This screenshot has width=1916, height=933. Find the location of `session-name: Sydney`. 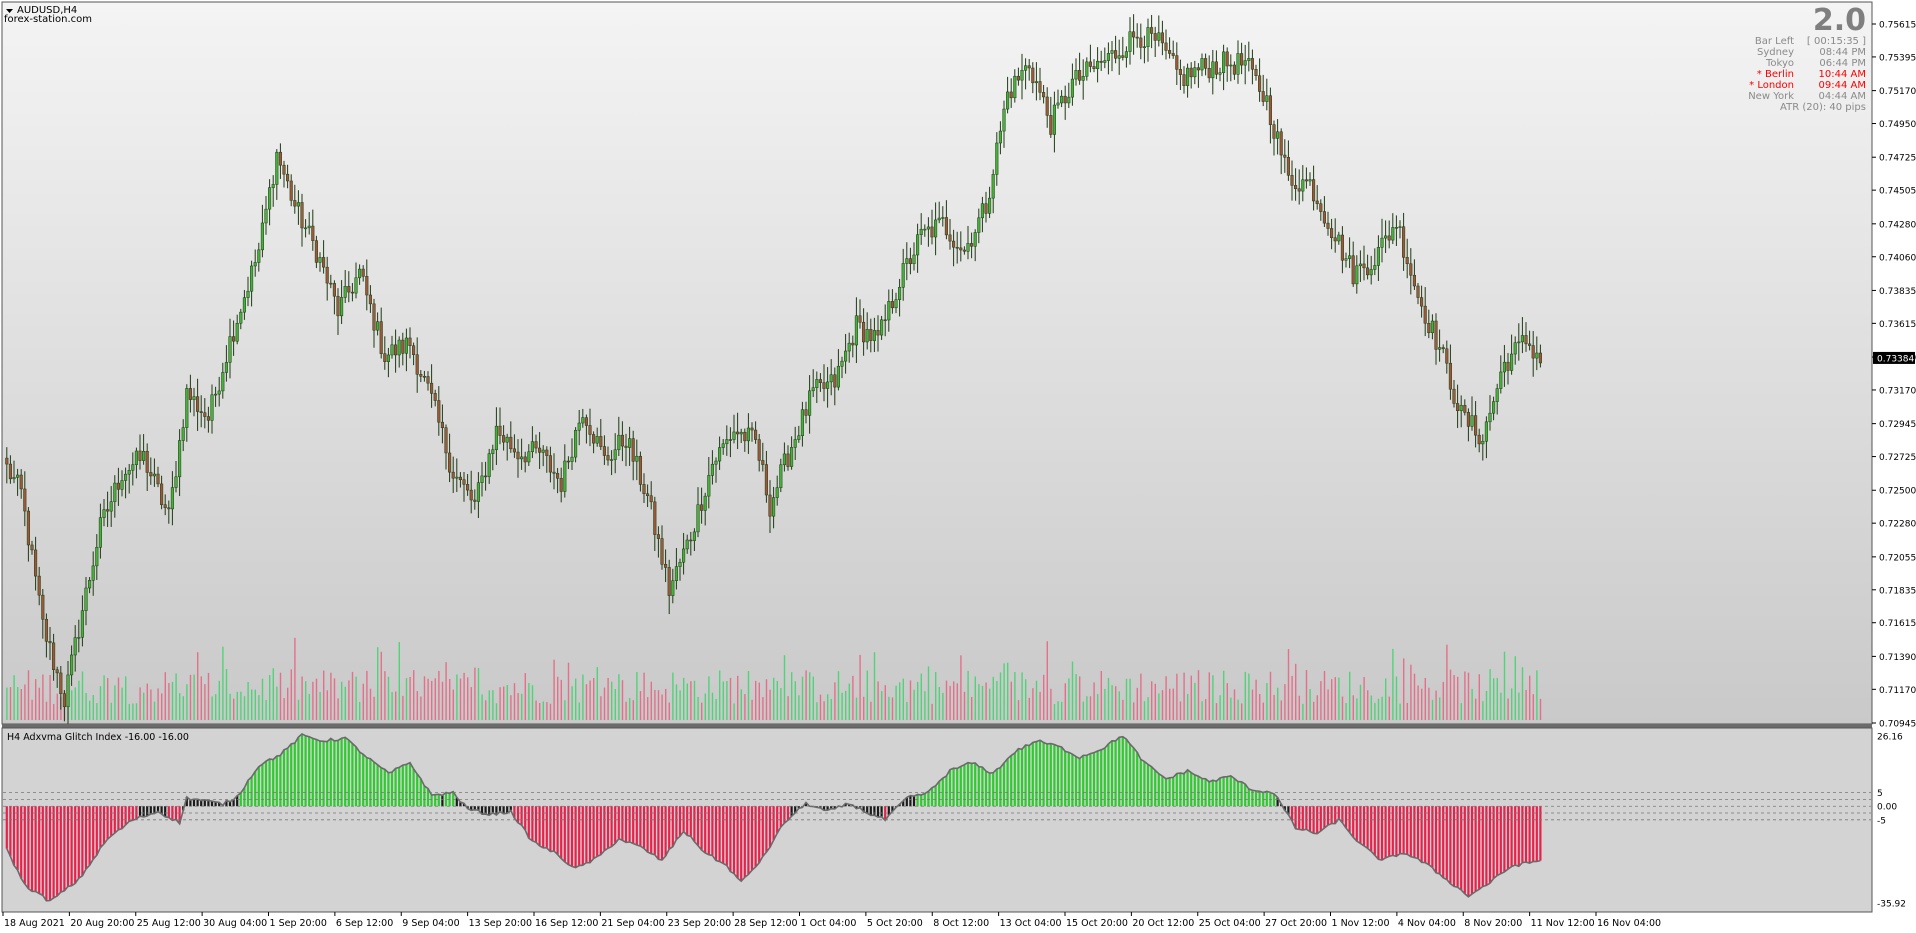

session-name: Sydney is located at coordinates (1775, 52).